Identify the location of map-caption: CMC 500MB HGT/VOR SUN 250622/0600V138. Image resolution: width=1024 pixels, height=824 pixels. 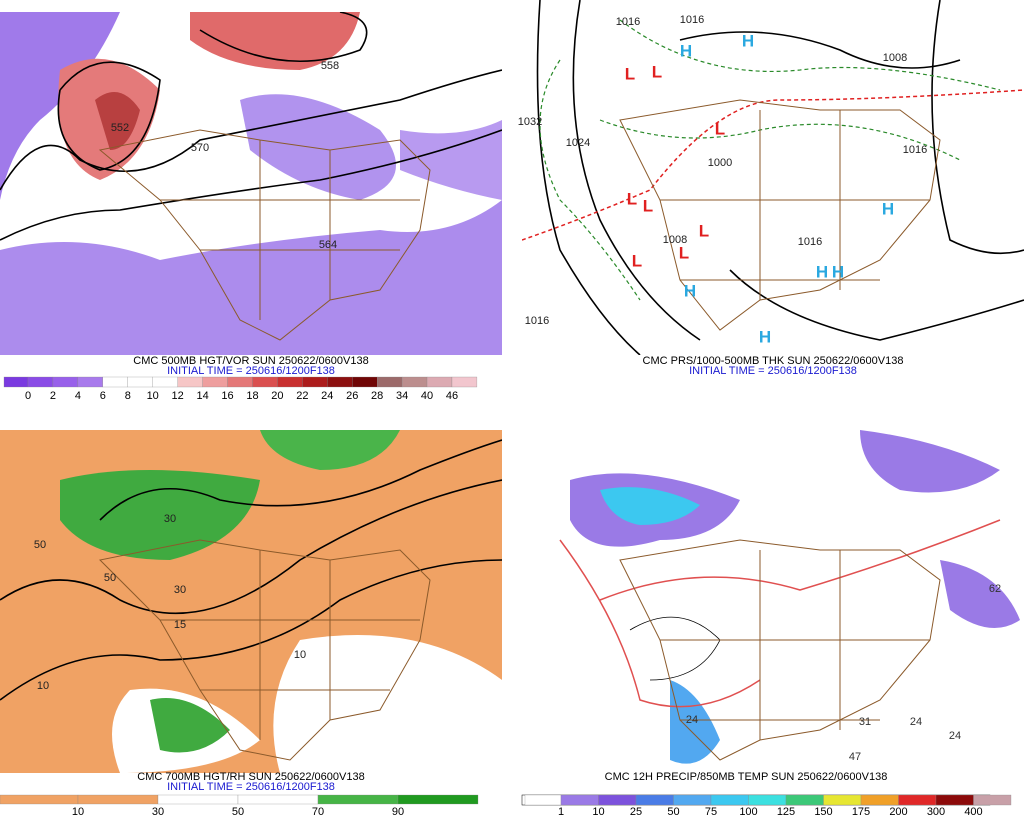
(250, 361).